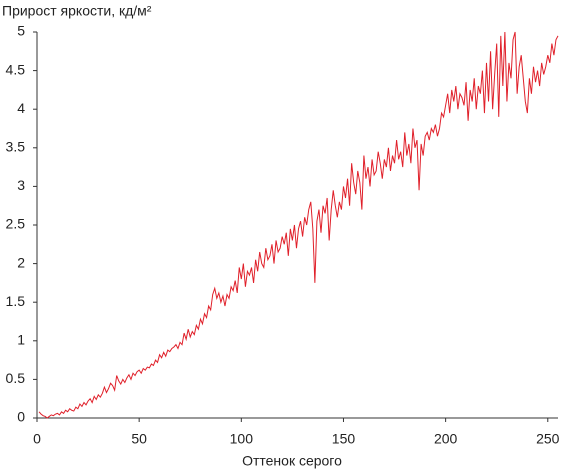 The height and width of the screenshot is (476, 562). What do you see at coordinates (344, 439) in the screenshot?
I see `x-tick-label: 150` at bounding box center [344, 439].